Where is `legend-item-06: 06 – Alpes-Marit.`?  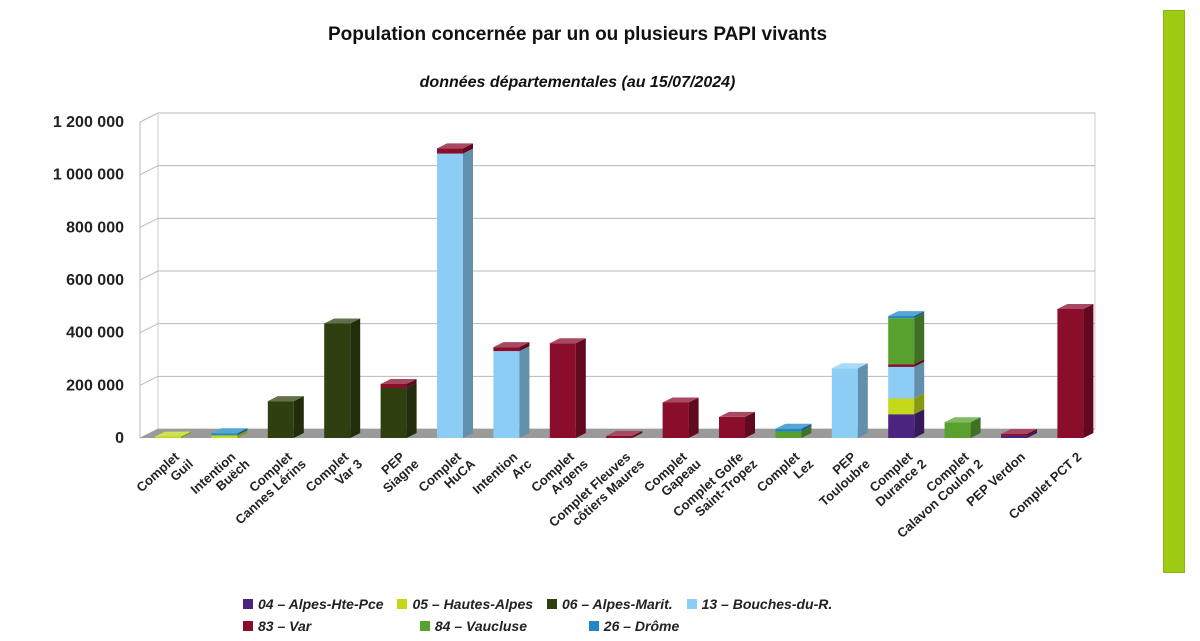 legend-item-06: 06 – Alpes-Marit. is located at coordinates (609, 604).